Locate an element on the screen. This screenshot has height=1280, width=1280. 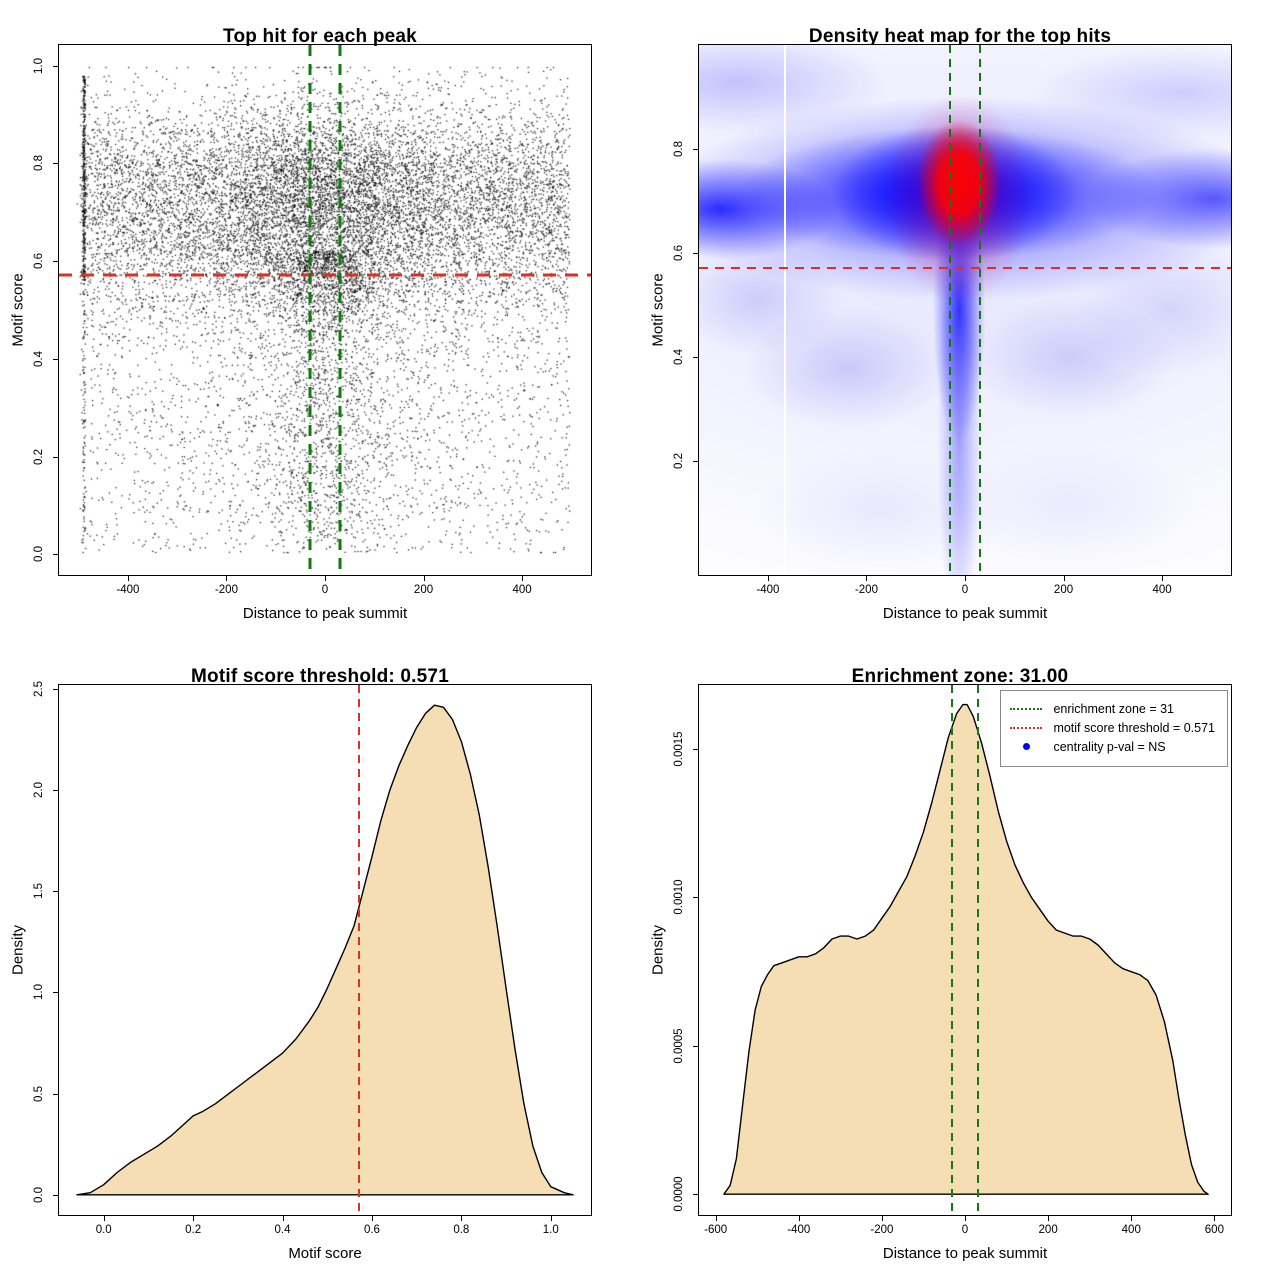
legend-item-enrichment-zone: enrichment zone = 31 is located at coordinates (1112, 708).